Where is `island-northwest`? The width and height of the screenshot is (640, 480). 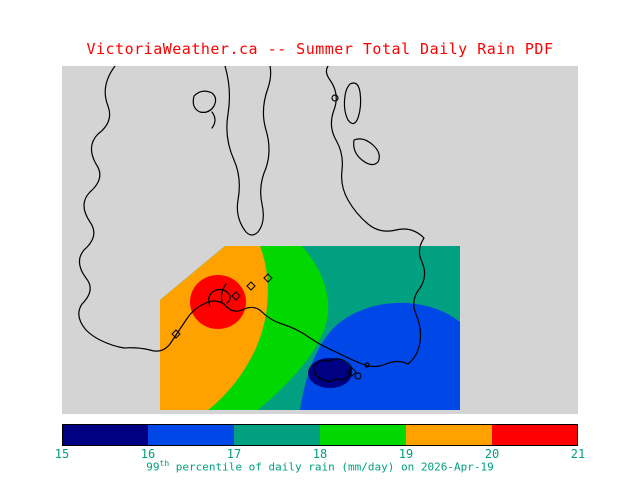
island-northwest is located at coordinates (204, 109).